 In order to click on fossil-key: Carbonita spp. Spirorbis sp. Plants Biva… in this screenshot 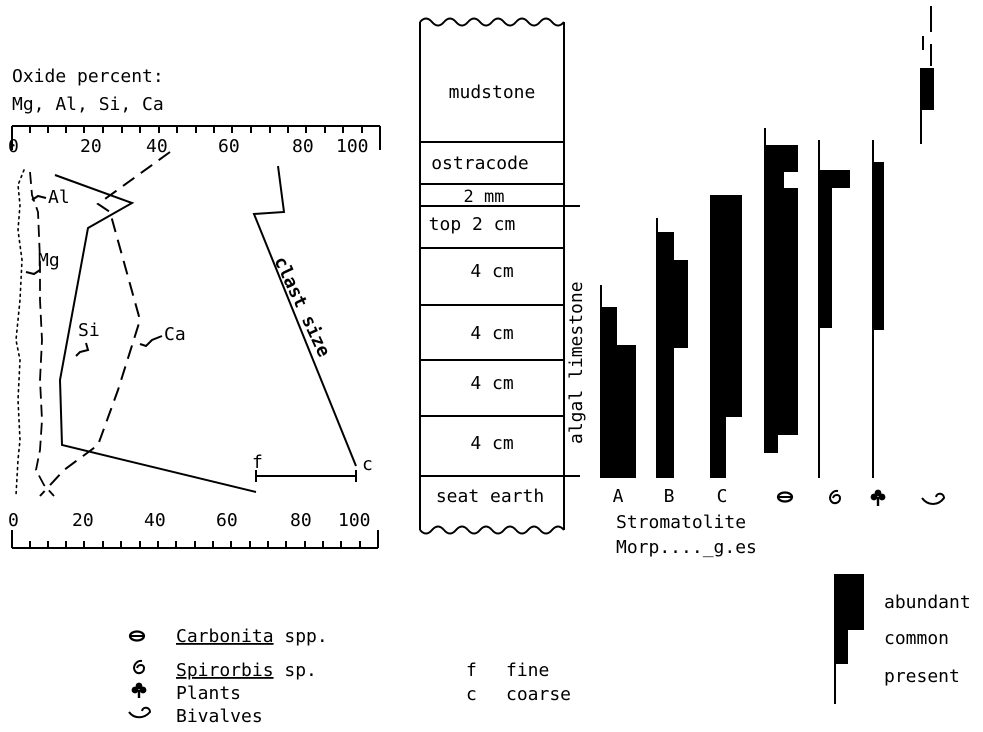, I will do `click(228, 676)`.